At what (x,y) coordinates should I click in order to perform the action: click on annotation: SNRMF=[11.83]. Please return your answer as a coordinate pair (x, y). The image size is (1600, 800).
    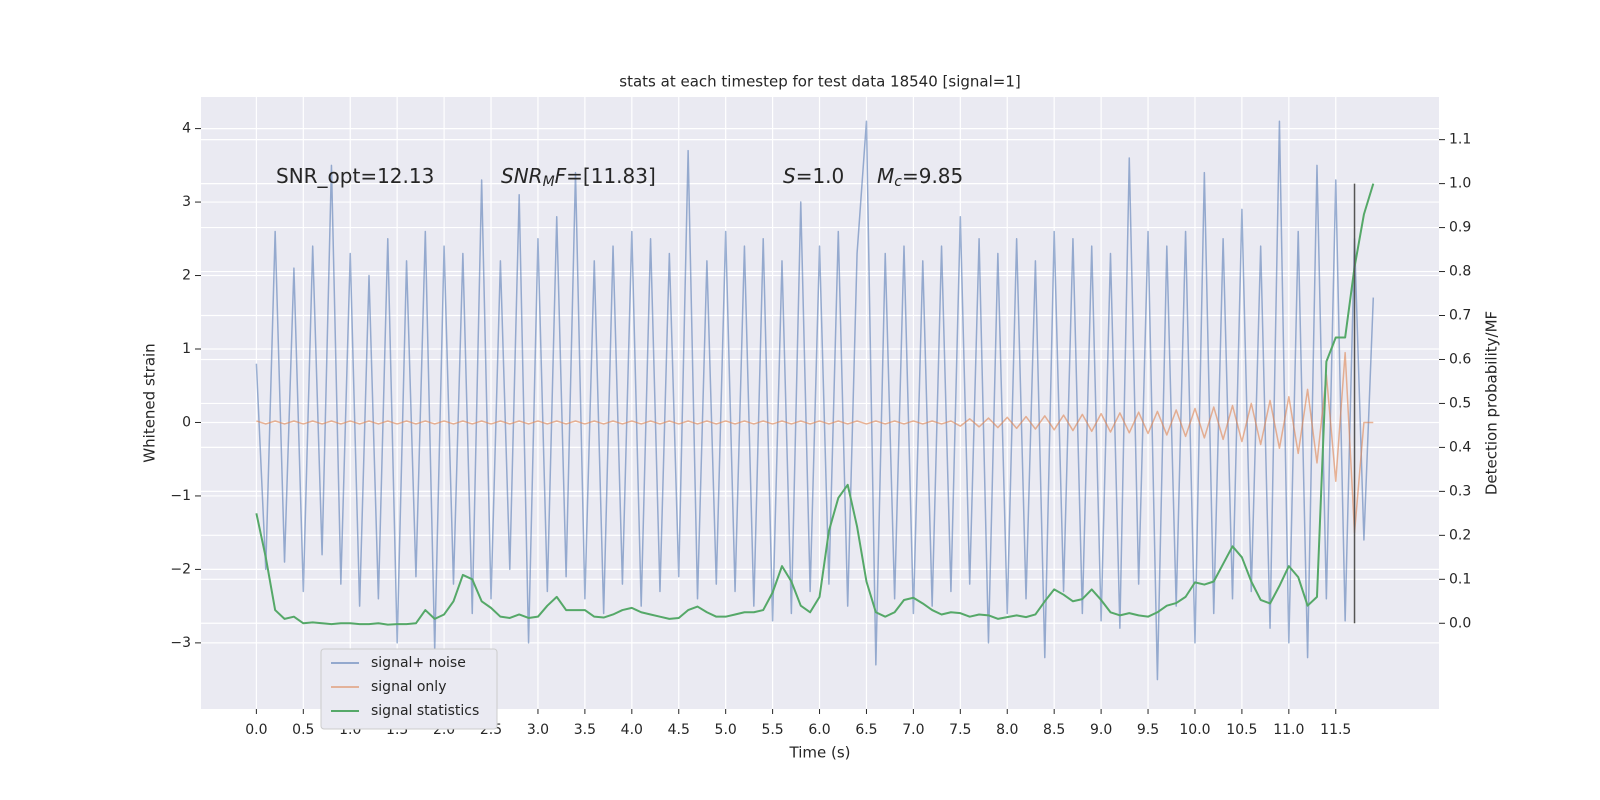
    Looking at the image, I should click on (578, 177).